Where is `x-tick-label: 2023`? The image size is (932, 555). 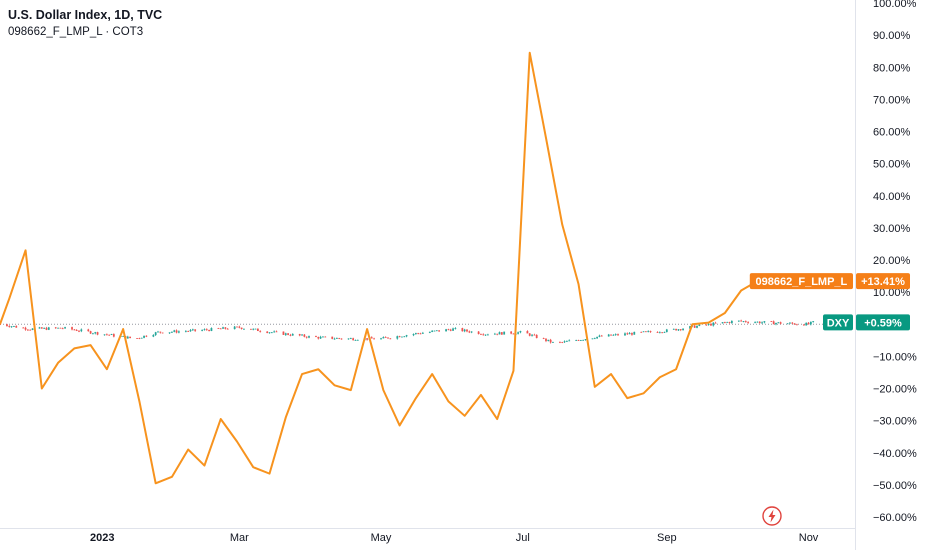 x-tick-label: 2023 is located at coordinates (102, 538).